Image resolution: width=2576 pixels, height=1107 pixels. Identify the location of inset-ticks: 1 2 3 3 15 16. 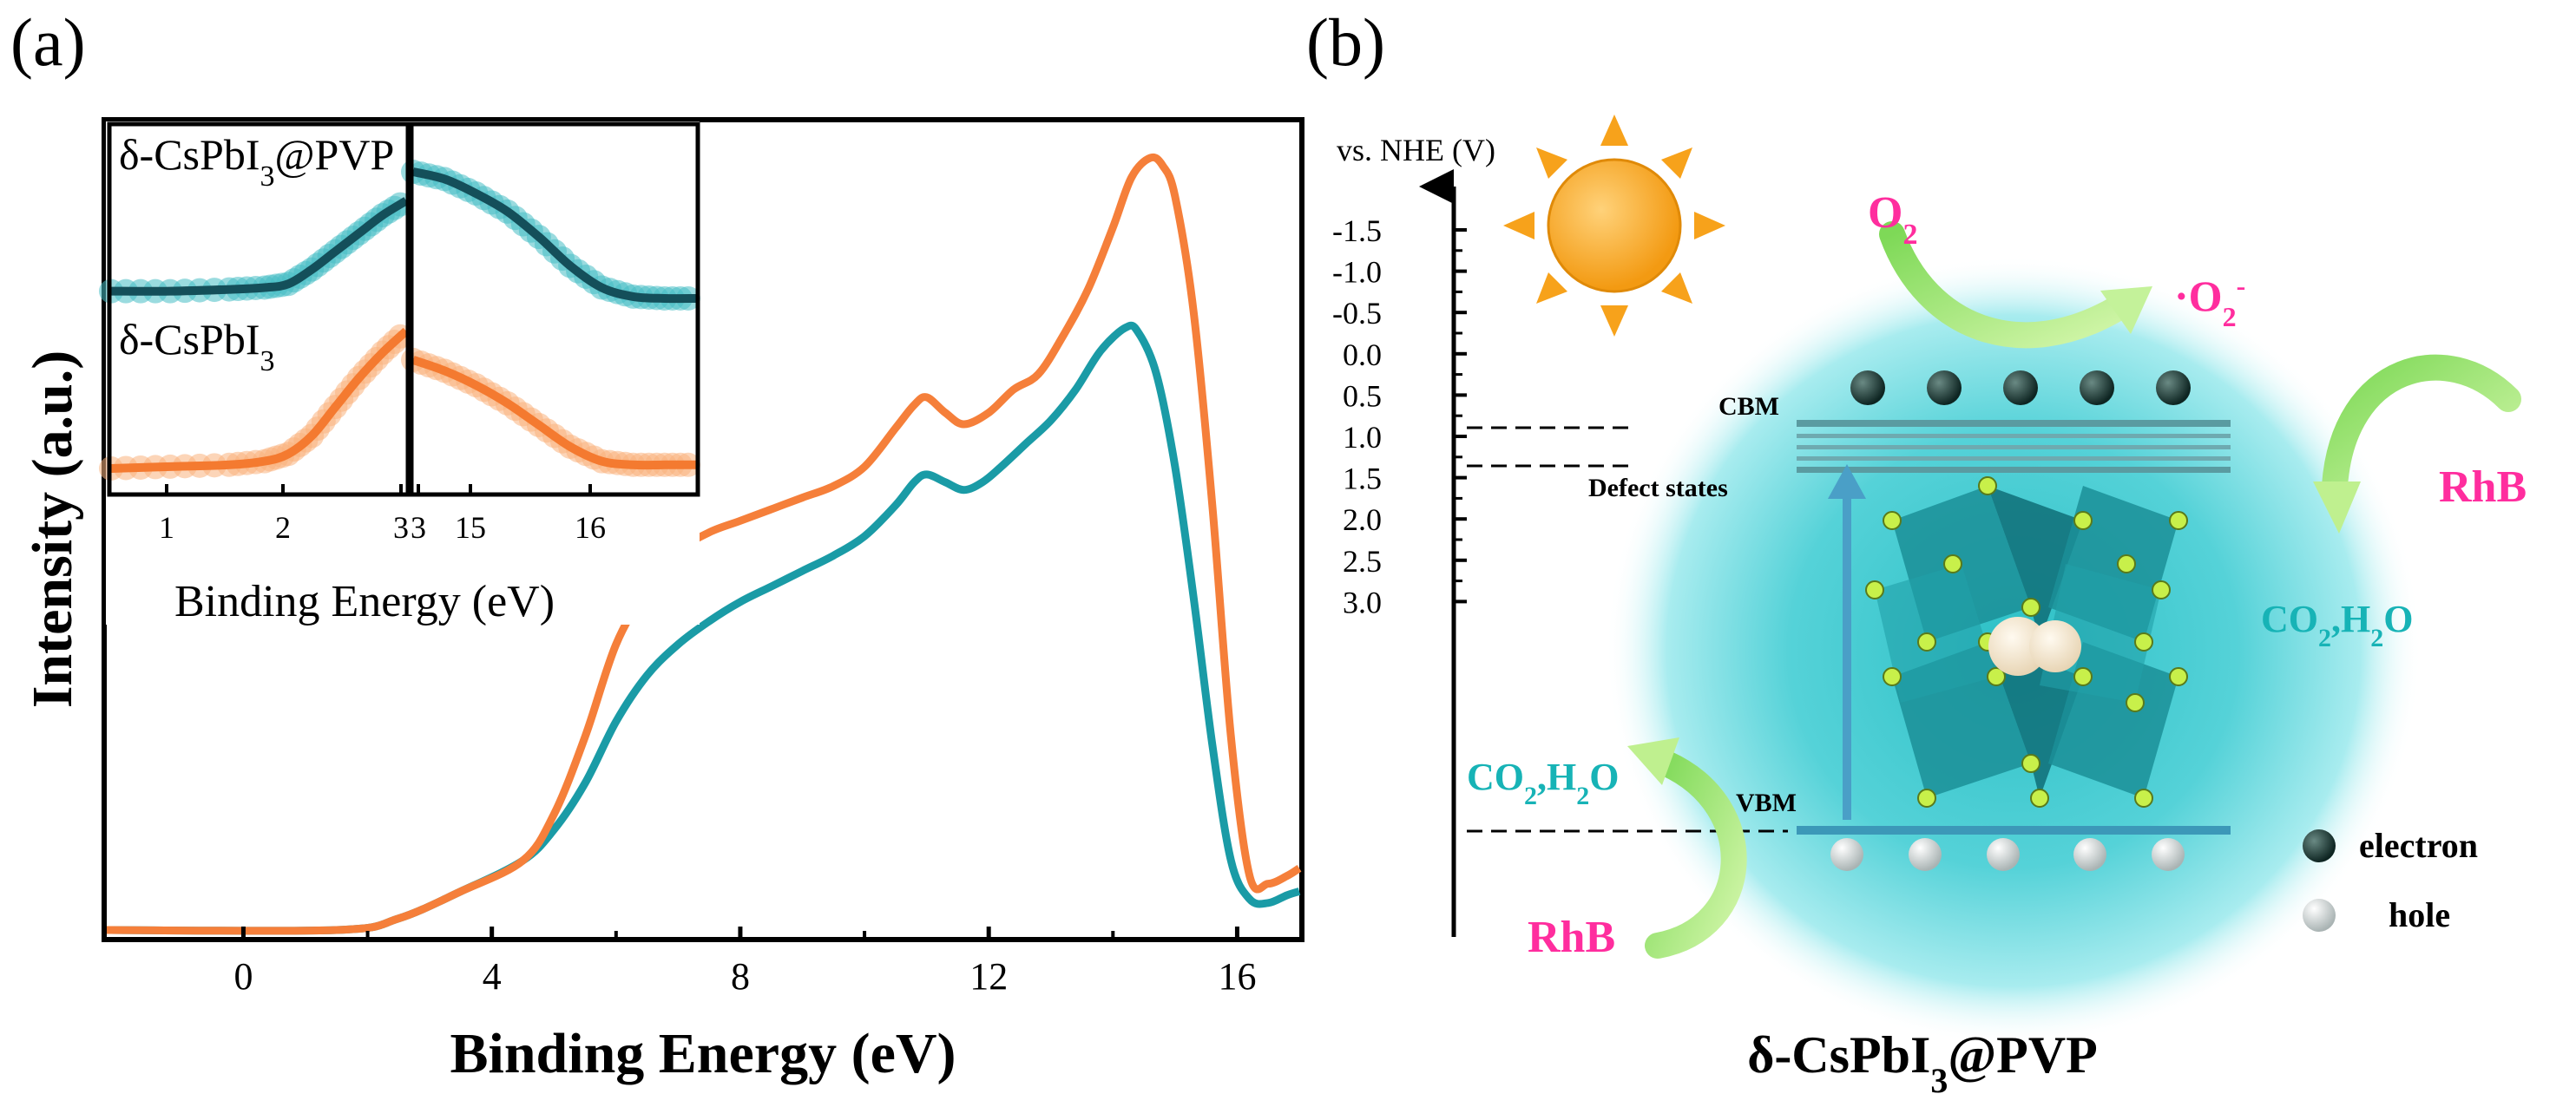
(382, 514).